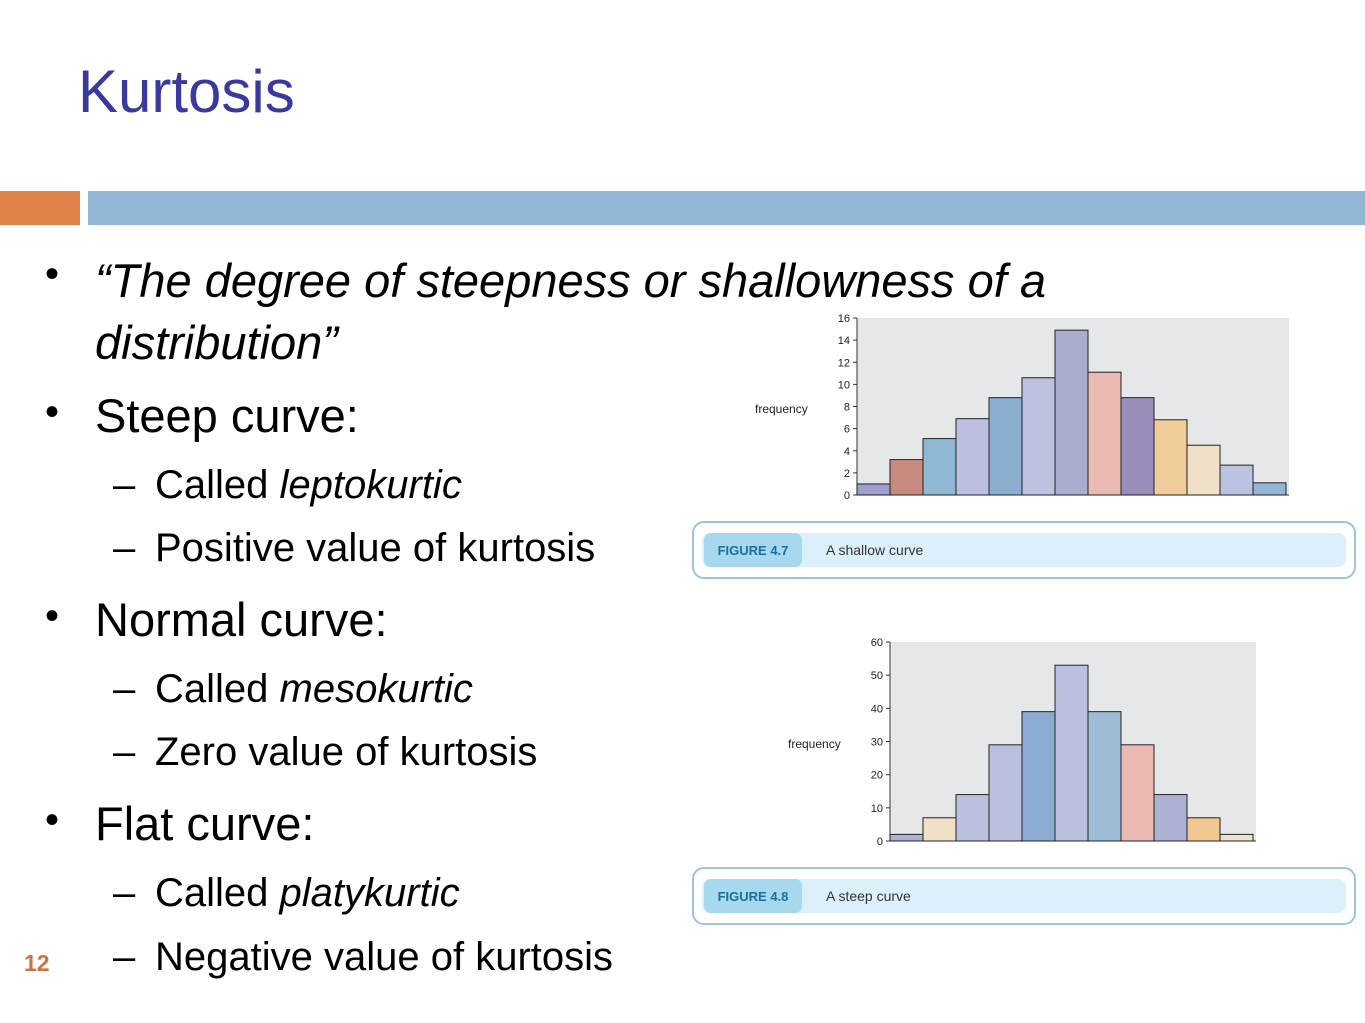 The image size is (1365, 1023). What do you see at coordinates (369, 893) in the screenshot?
I see `flat-term: platykurtic` at bounding box center [369, 893].